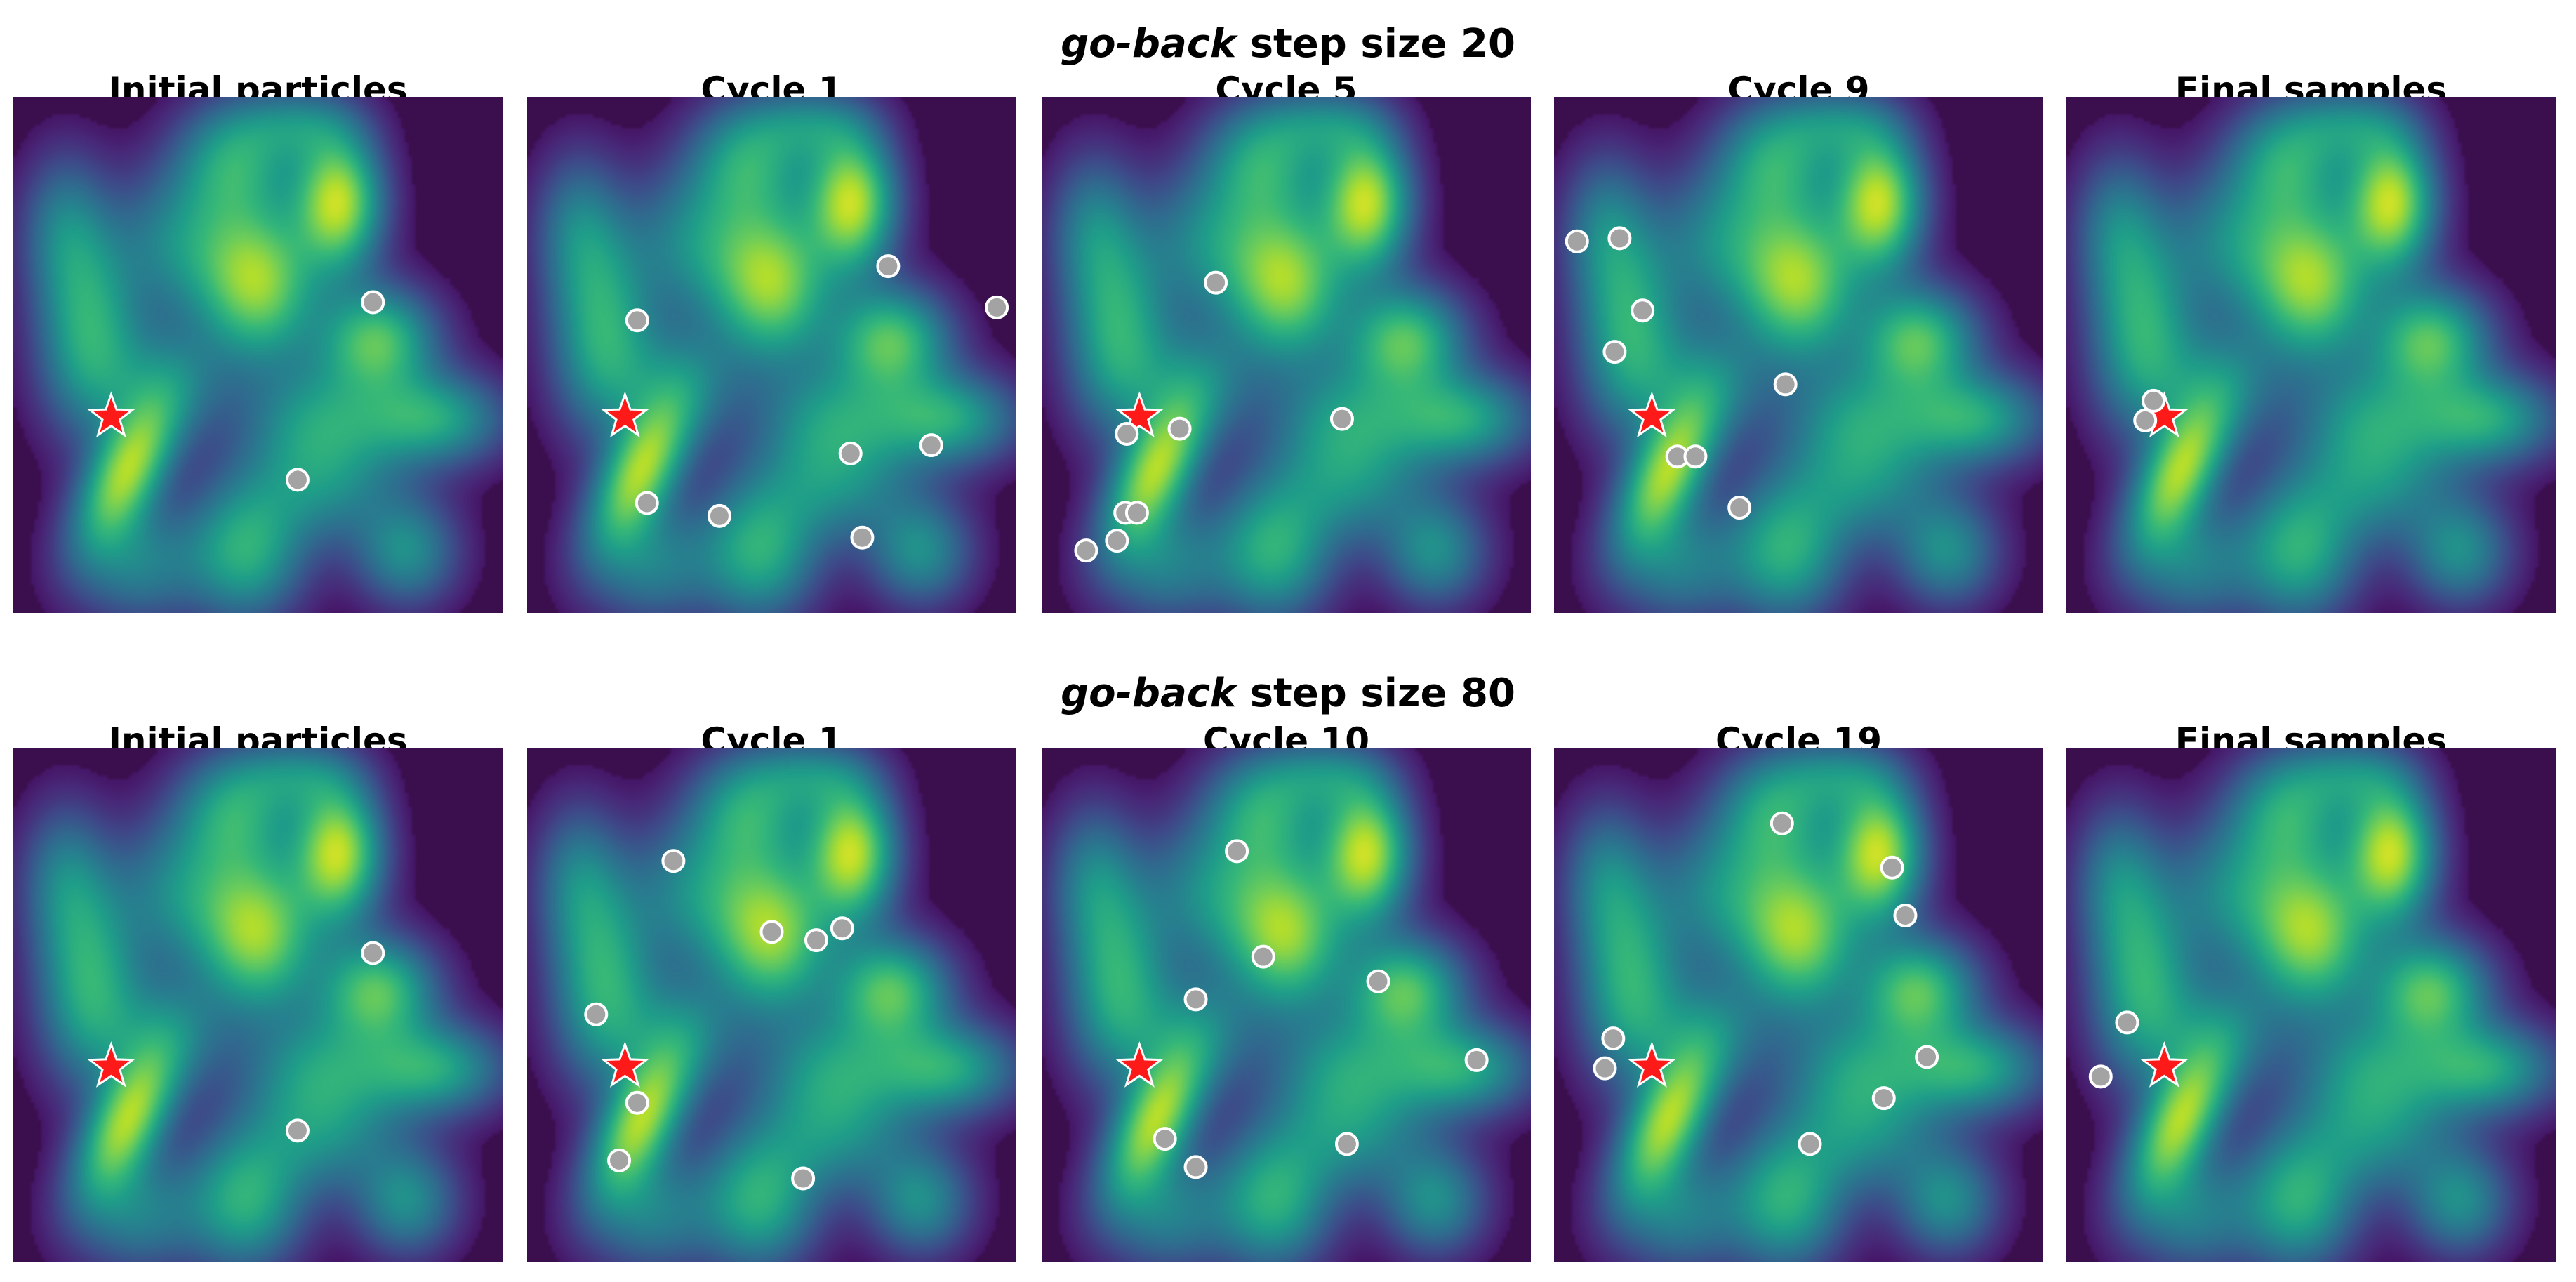 This screenshot has height=1282, width=2576. Describe the element at coordinates (1376, 44) in the screenshot. I see `row-title-rest: step size 20` at that location.